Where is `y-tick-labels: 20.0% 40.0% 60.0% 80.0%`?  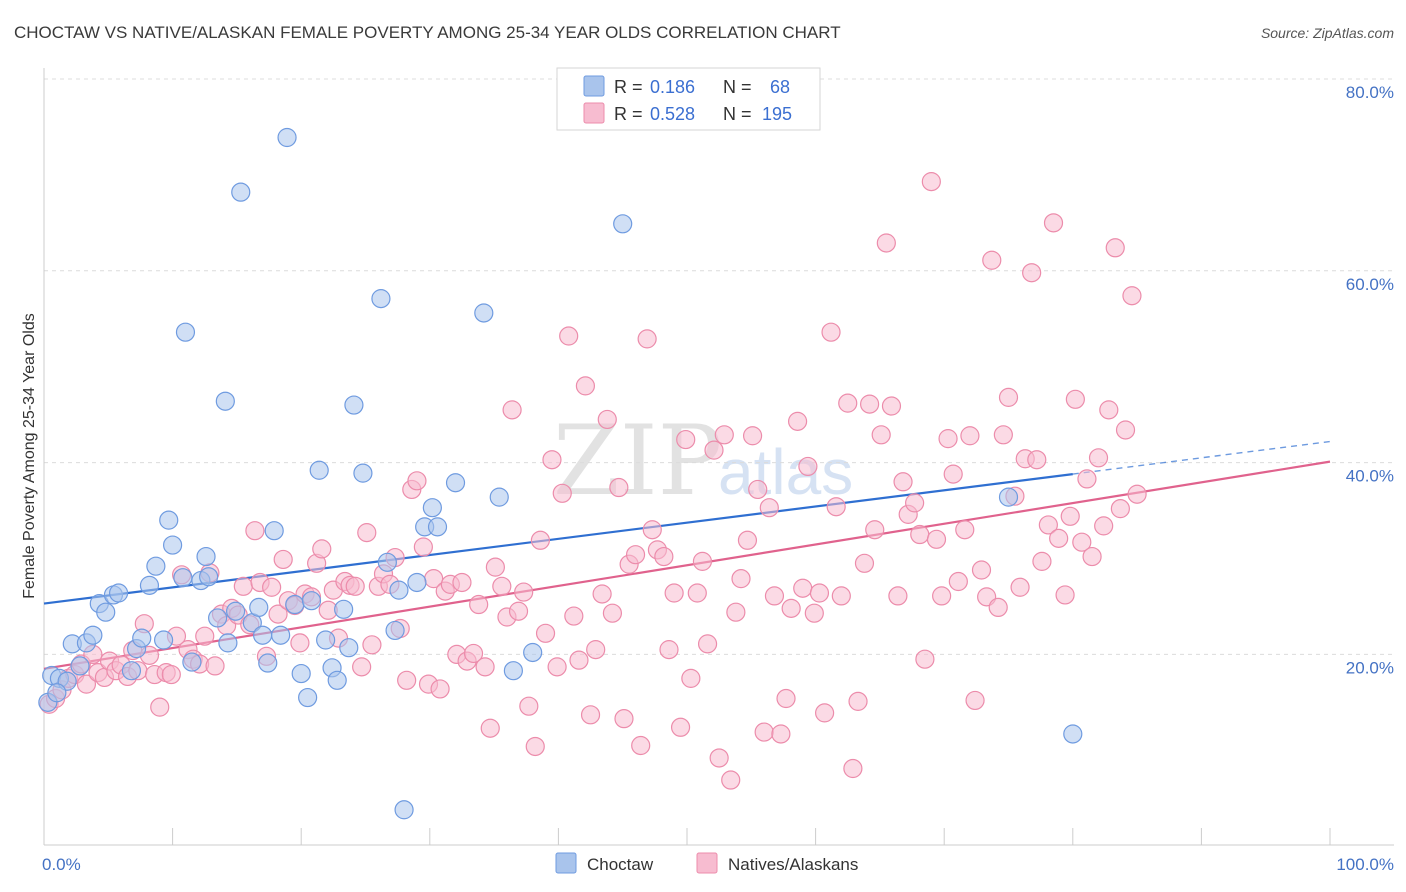 y-tick-labels: 20.0% 40.0% 60.0% 80.0% is located at coordinates (1370, 380).